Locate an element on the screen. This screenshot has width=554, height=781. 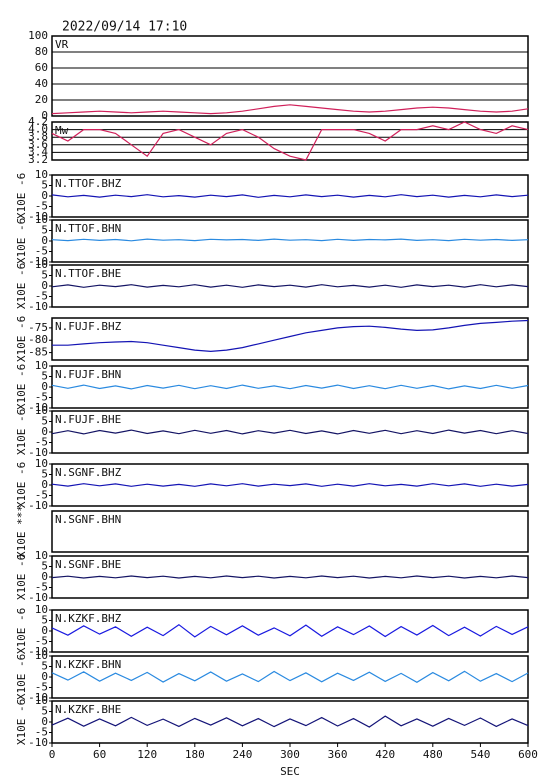
y-tick-label: 40 is located at coordinates (41, 83).